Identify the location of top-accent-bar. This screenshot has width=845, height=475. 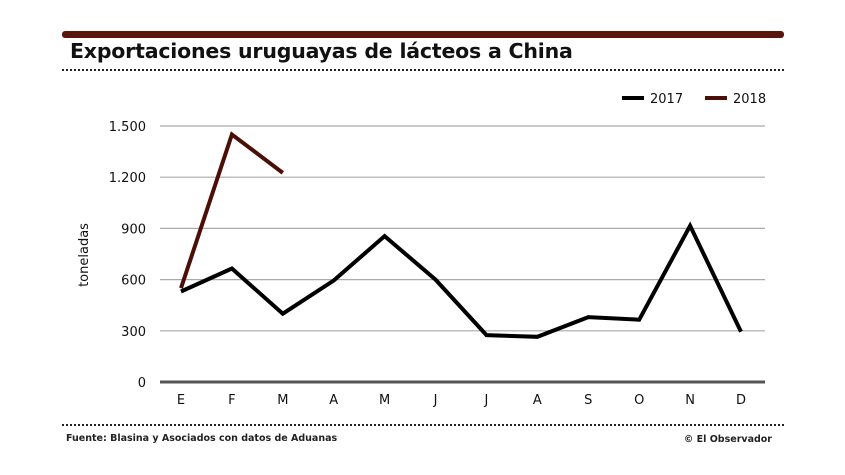
(423, 34).